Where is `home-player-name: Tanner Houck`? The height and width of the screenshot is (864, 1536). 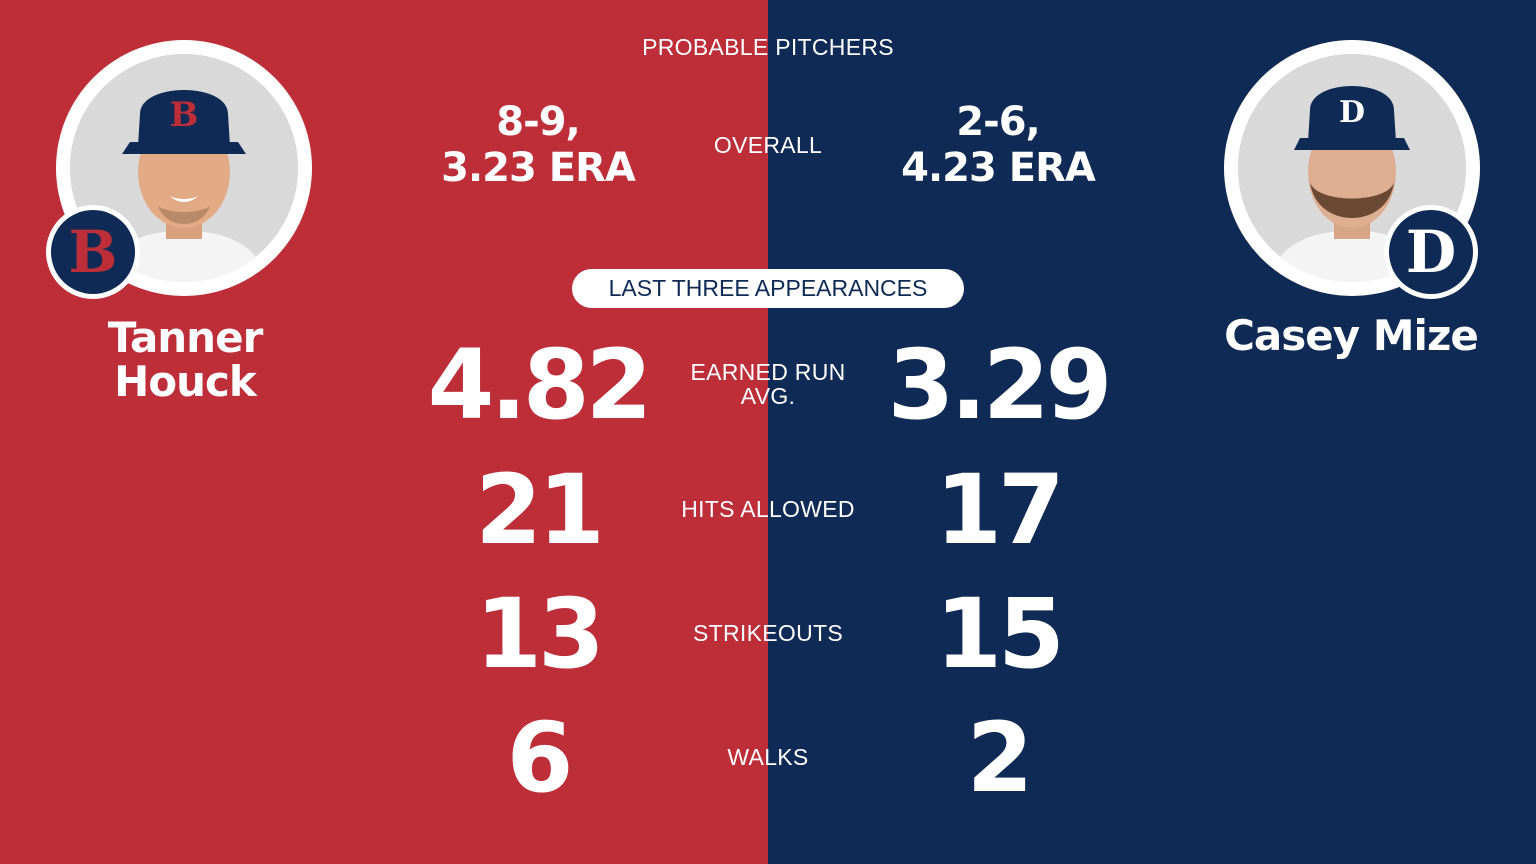
home-player-name: Tanner Houck is located at coordinates (185, 360).